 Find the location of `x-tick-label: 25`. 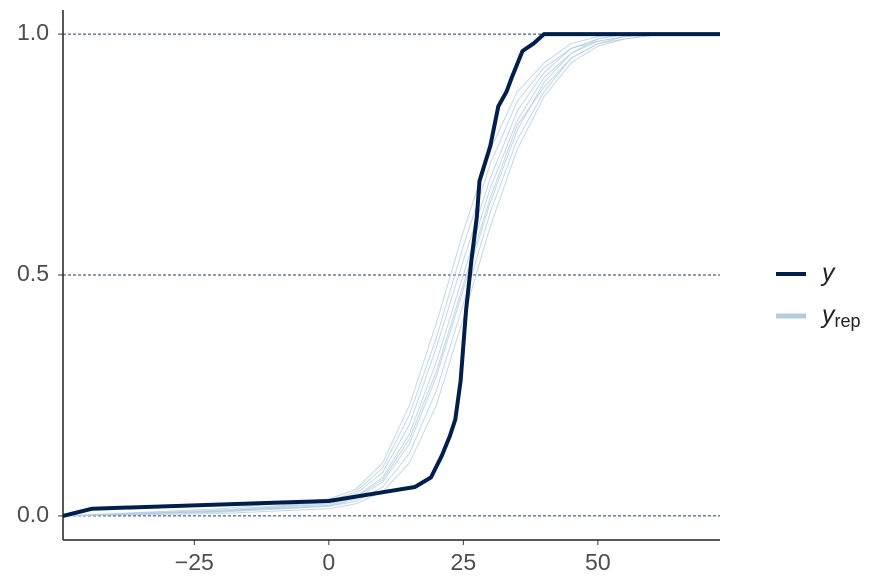

x-tick-label: 25 is located at coordinates (464, 562).